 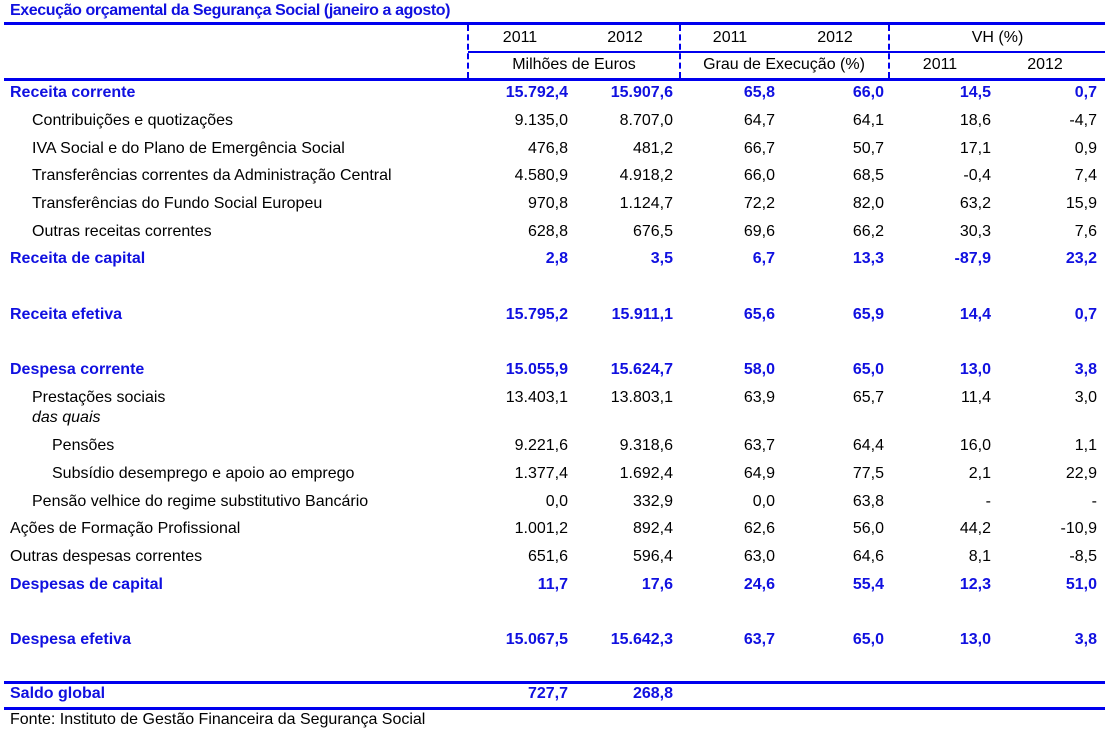 I want to click on cell-value: 64,1, so click(x=868, y=120).